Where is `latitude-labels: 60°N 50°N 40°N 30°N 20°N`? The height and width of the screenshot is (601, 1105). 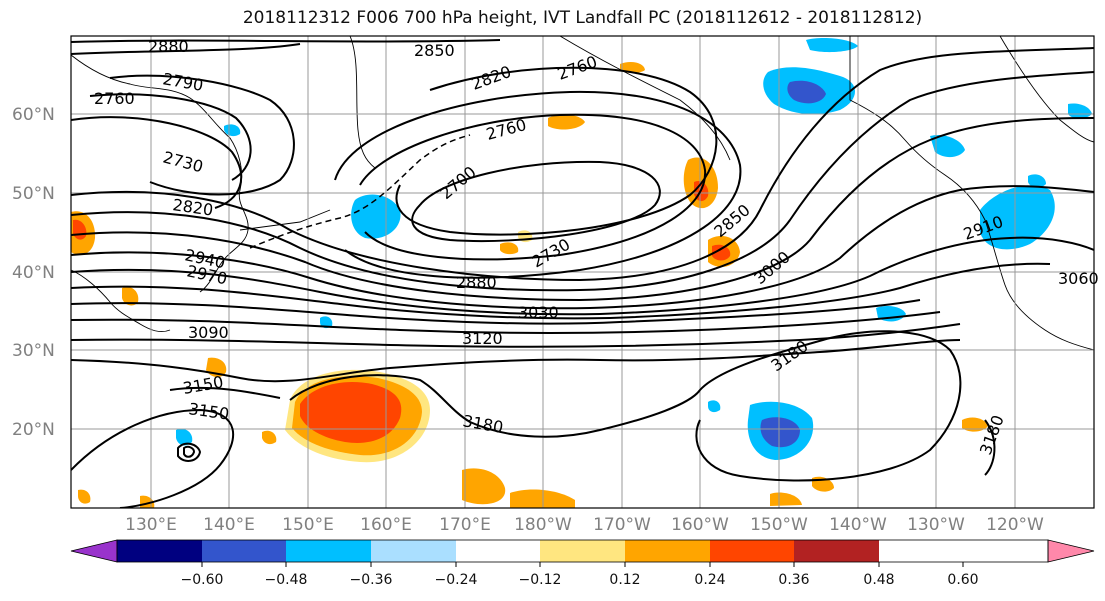
latitude-labels: 60°N 50°N 40°N 30°N 20°N is located at coordinates (33, 272).